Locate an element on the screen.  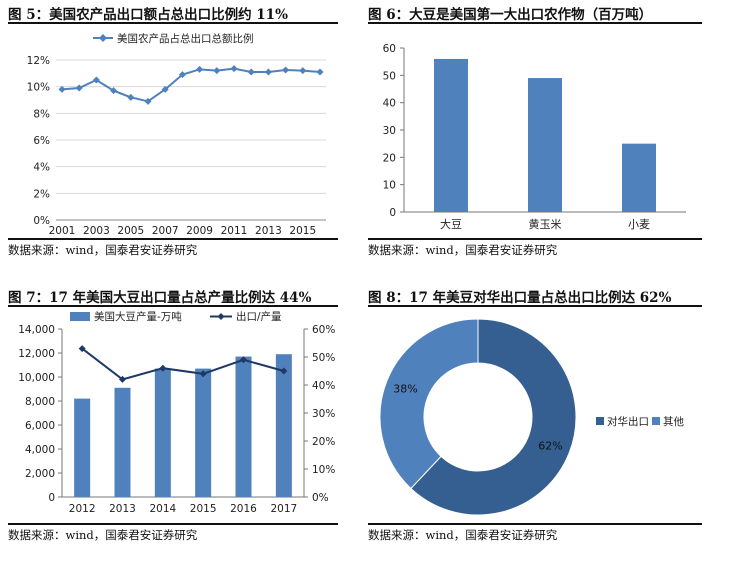
y-tick-label: 6% is located at coordinates (41, 141).